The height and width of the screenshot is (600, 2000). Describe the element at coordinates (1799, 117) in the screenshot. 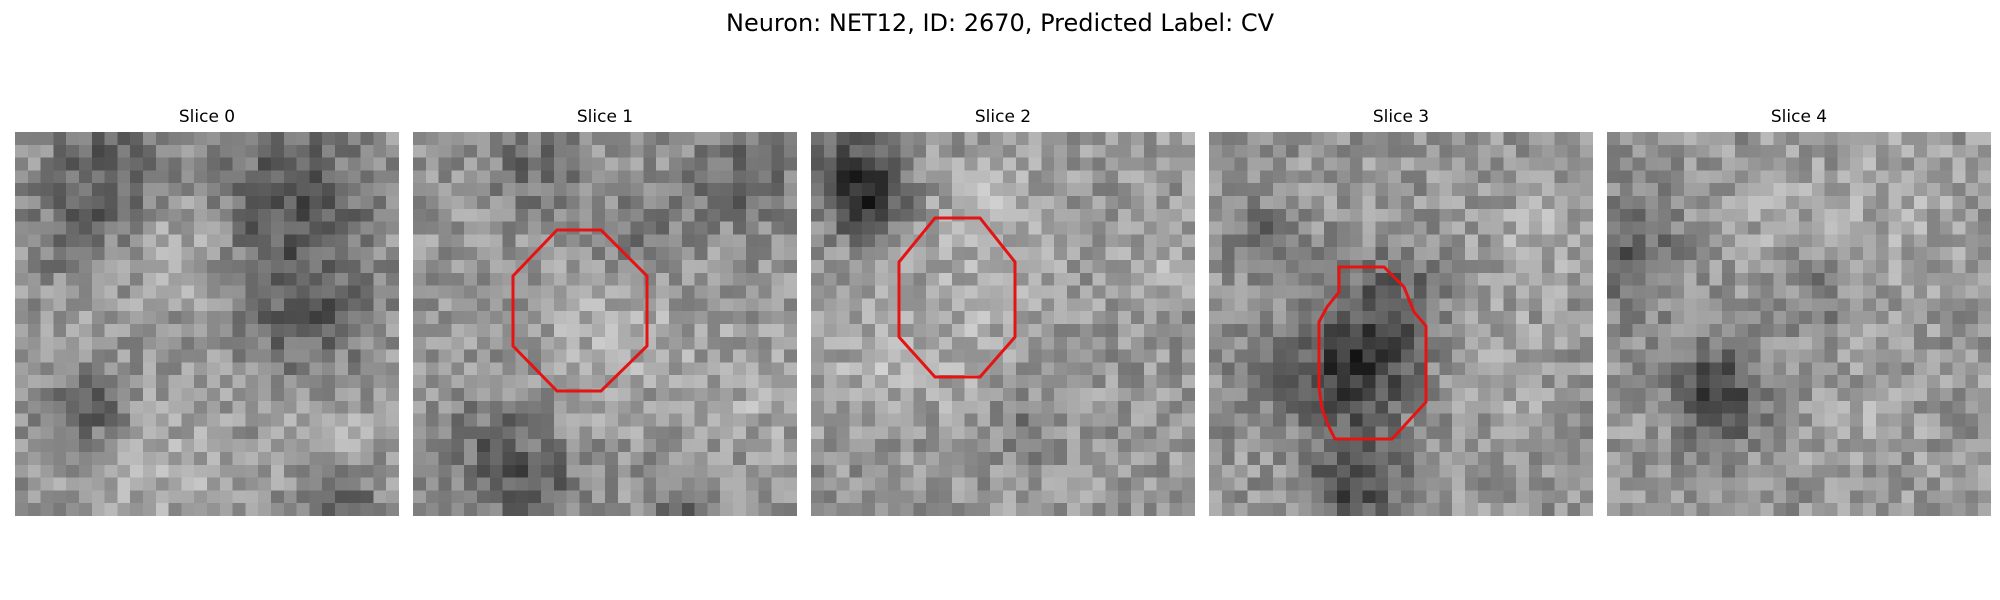

I see `slice-title: Slice 4` at that location.